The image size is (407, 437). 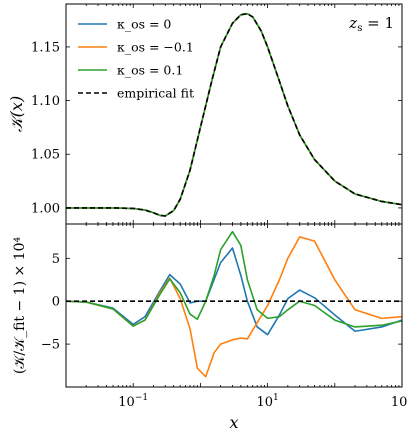 What do you see at coordinates (45, 47) in the screenshot?
I see `top-ytick-label: 1.15` at bounding box center [45, 47].